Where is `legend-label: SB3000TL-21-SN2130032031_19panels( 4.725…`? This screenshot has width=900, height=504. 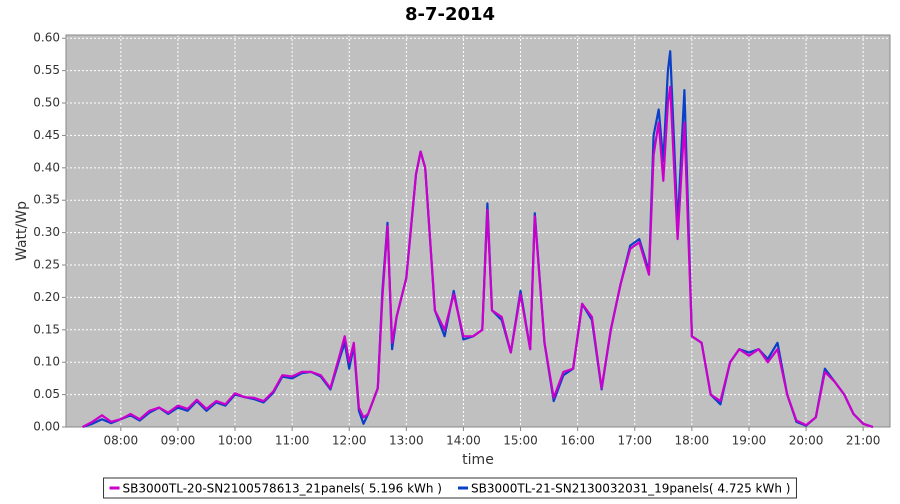
legend-label: SB3000TL-21-SN2130032031_19panels( 4.725… is located at coordinates (630, 489).